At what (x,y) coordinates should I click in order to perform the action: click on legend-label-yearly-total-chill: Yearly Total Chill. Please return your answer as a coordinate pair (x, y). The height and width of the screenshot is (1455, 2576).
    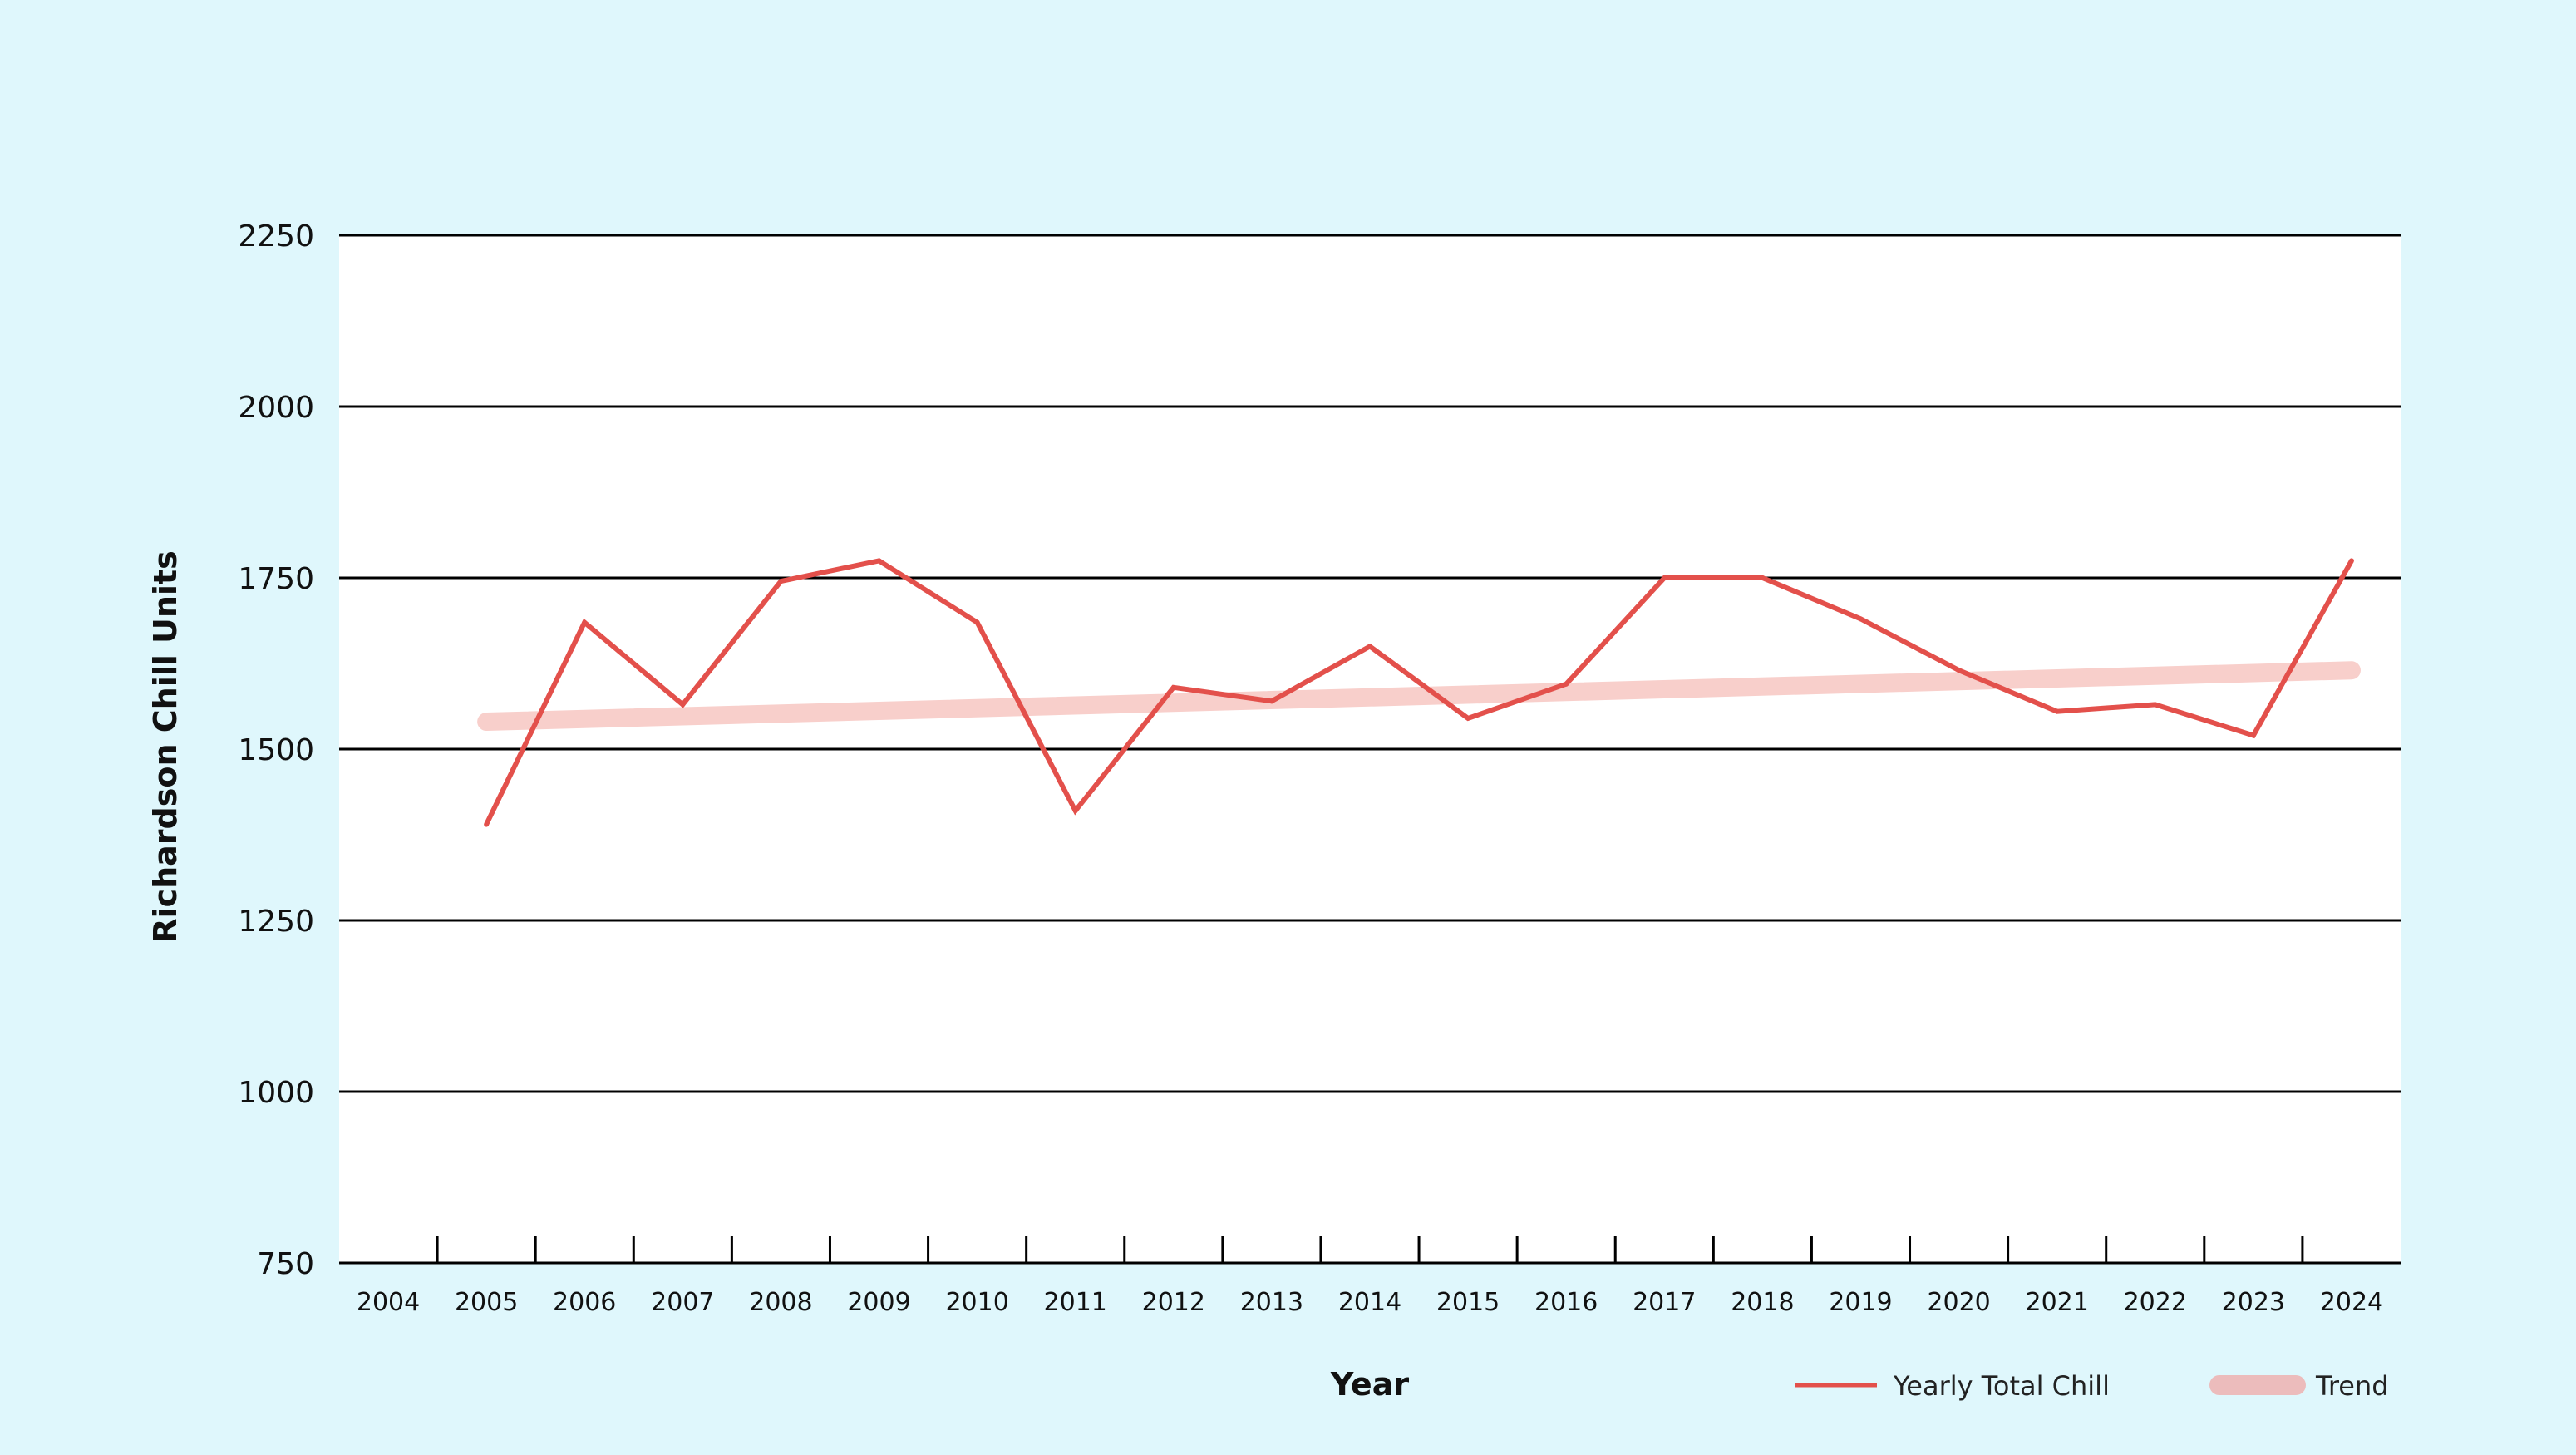
    Looking at the image, I should click on (2001, 1386).